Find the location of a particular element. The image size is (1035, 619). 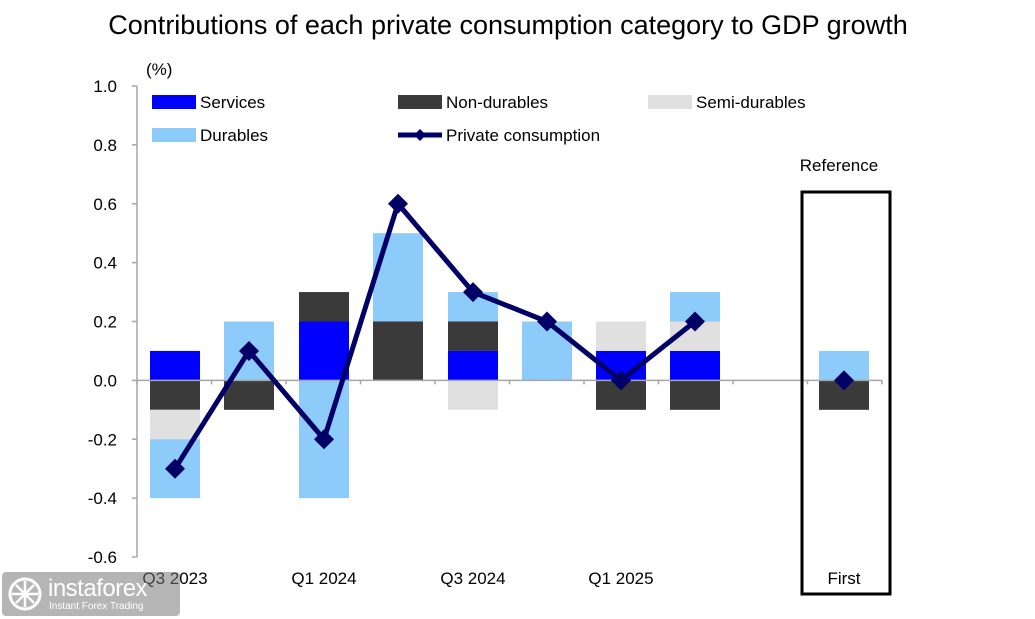

reference-box is located at coordinates (846, 393).